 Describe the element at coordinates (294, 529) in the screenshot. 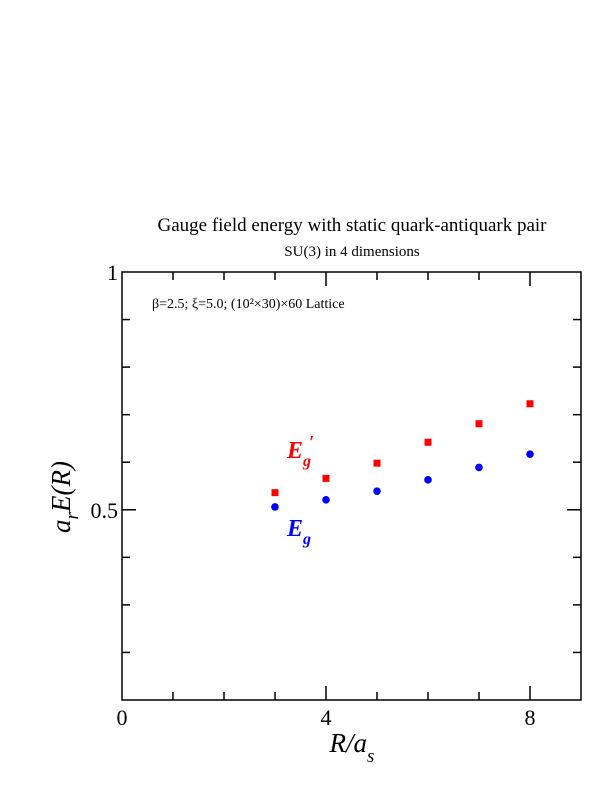

I see `legend-eg-main: E` at that location.